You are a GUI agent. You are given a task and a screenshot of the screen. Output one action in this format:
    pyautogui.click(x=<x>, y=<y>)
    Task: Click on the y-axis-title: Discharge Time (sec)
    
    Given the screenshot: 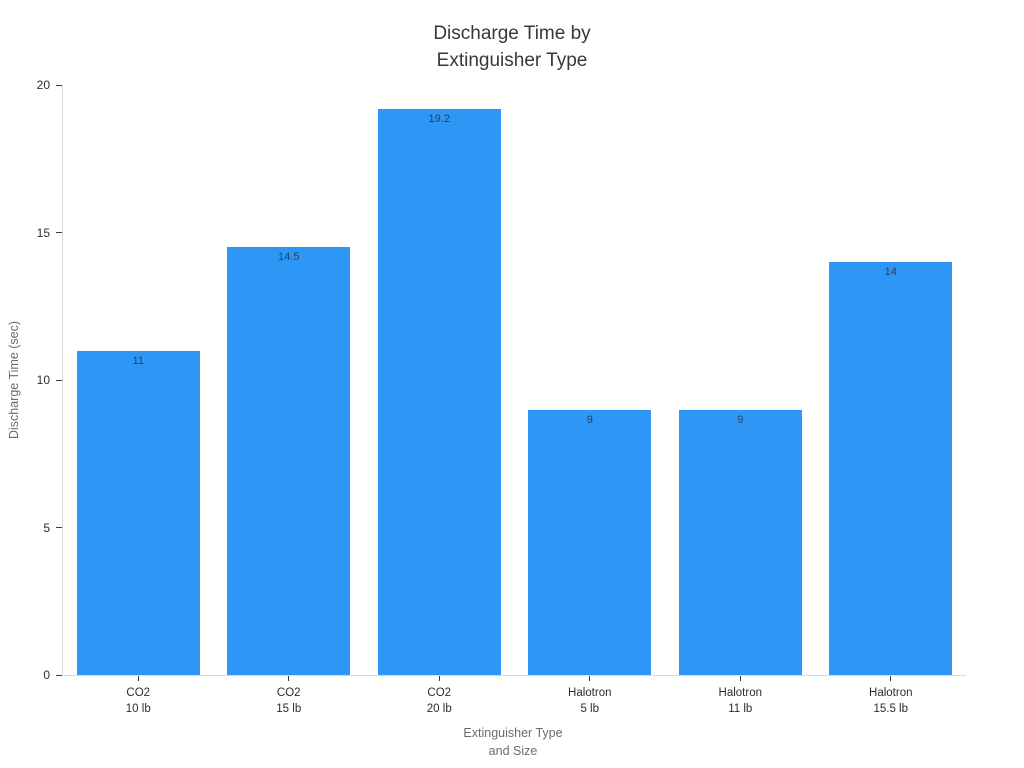 What is the action you would take?
    pyautogui.click(x=14, y=380)
    